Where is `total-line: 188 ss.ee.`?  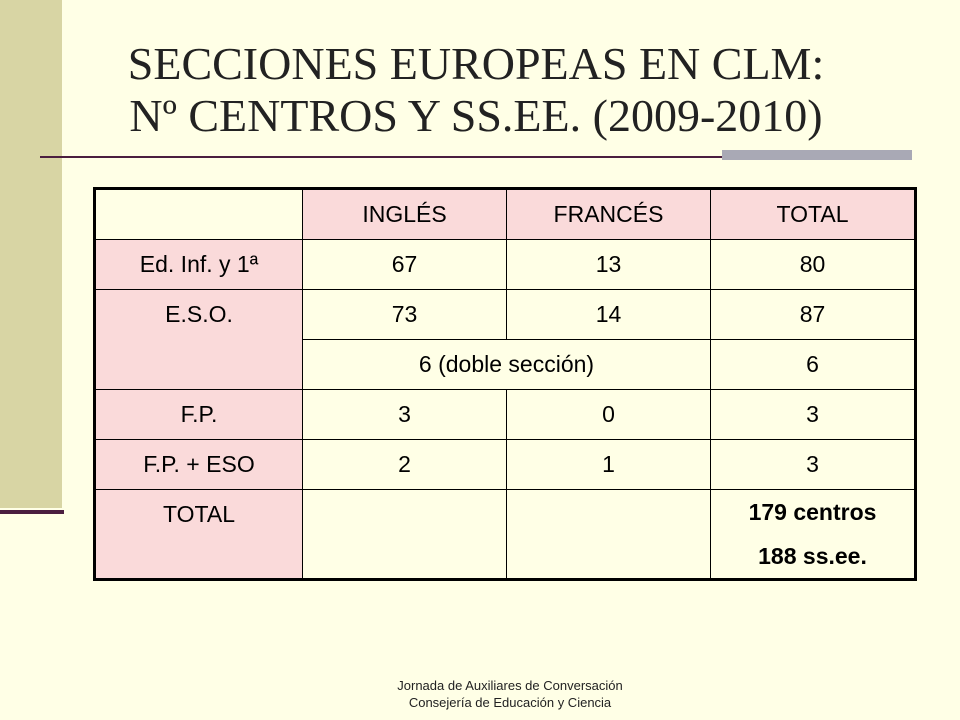
total-line: 188 ss.ee. is located at coordinates (812, 556).